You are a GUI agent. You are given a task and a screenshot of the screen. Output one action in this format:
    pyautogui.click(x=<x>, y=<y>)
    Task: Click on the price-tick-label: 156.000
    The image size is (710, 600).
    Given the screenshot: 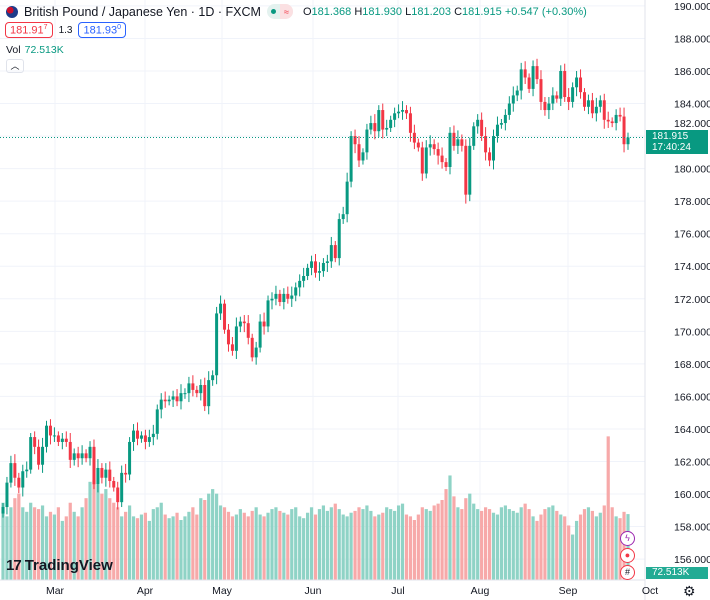 What is the action you would take?
    pyautogui.click(x=692, y=560)
    